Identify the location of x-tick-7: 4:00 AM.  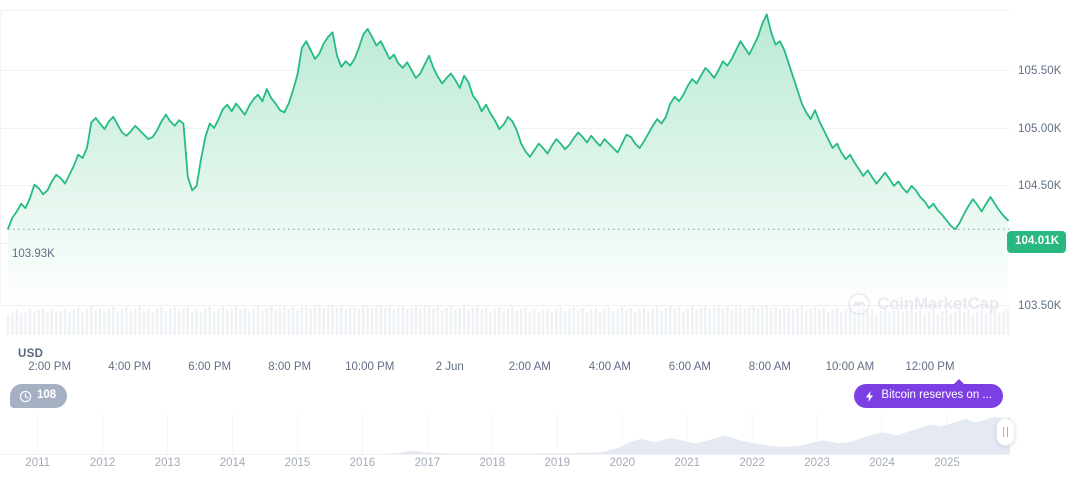
(609, 367).